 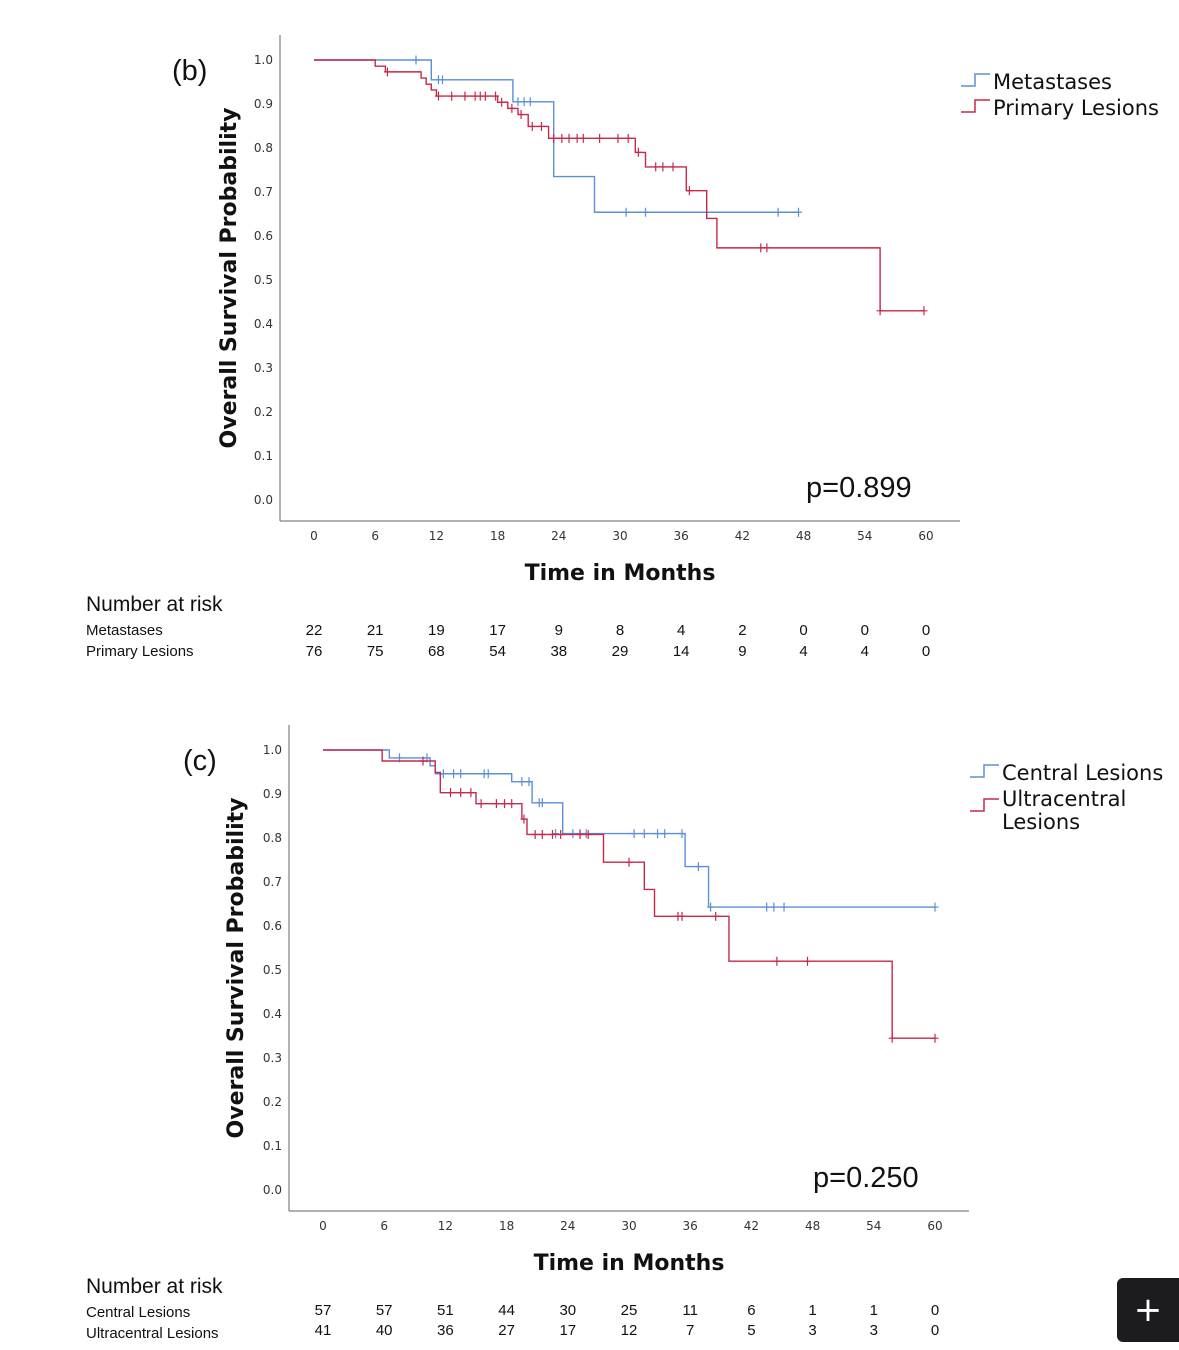 I want to click on risk-value: 51, so click(x=445, y=1310).